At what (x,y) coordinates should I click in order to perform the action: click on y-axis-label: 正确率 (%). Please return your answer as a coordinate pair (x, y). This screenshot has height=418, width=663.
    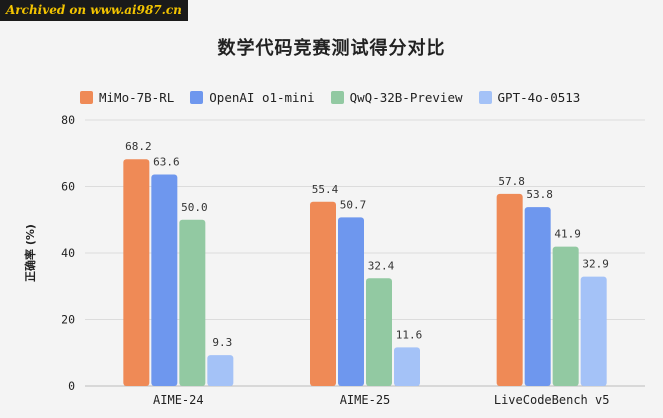
    Looking at the image, I should click on (30, 253).